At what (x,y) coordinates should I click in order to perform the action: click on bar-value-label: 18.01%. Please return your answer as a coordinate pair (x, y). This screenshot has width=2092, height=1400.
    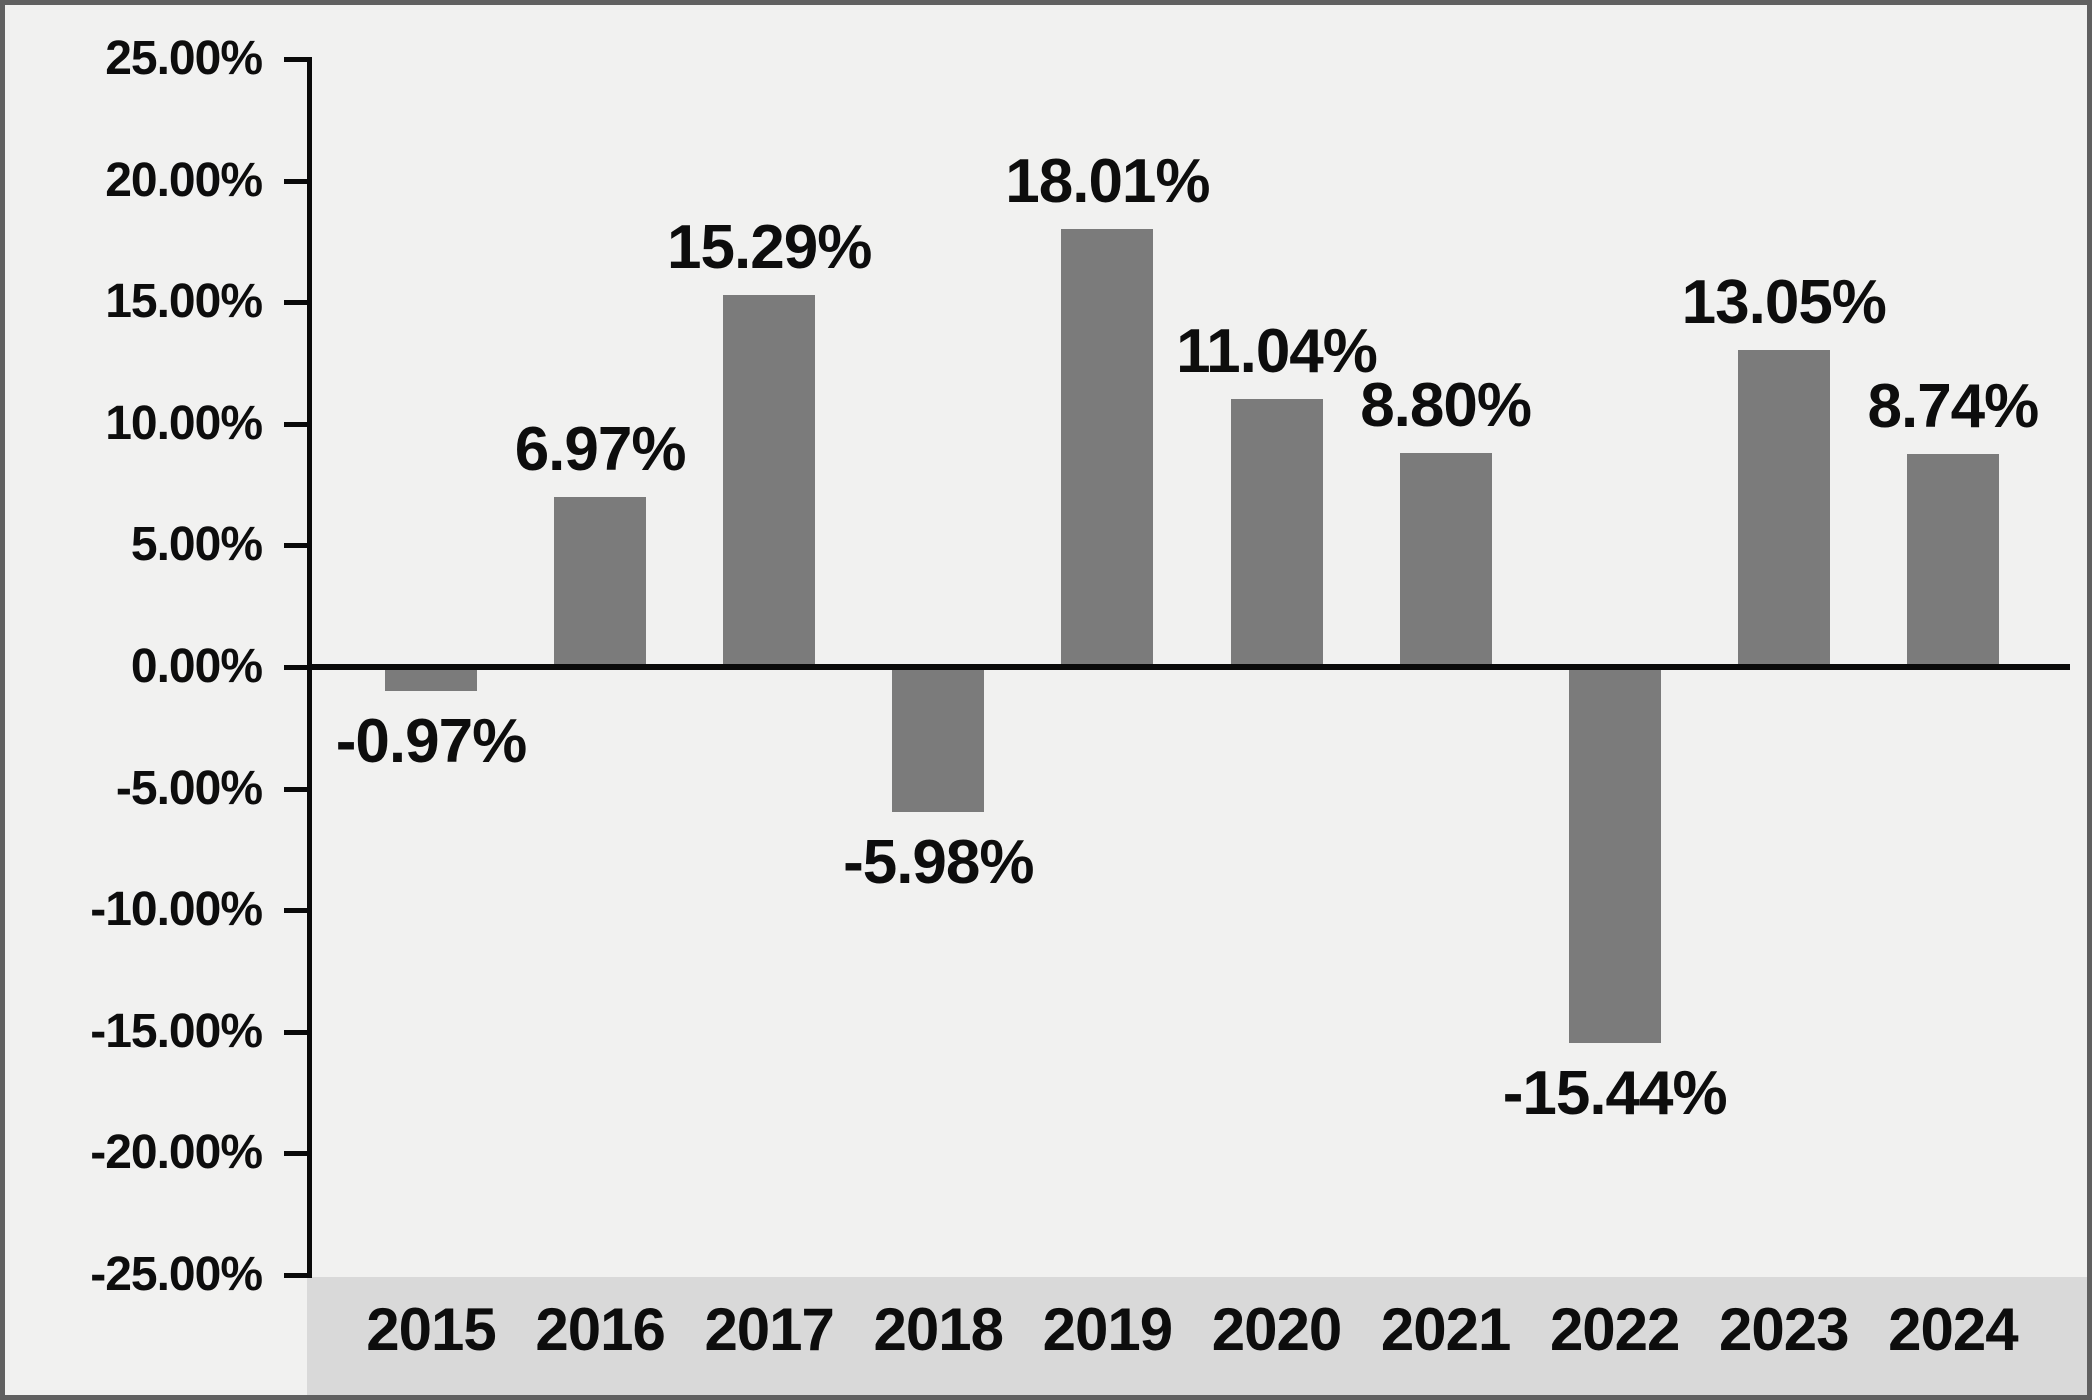
    Looking at the image, I should click on (1107, 181).